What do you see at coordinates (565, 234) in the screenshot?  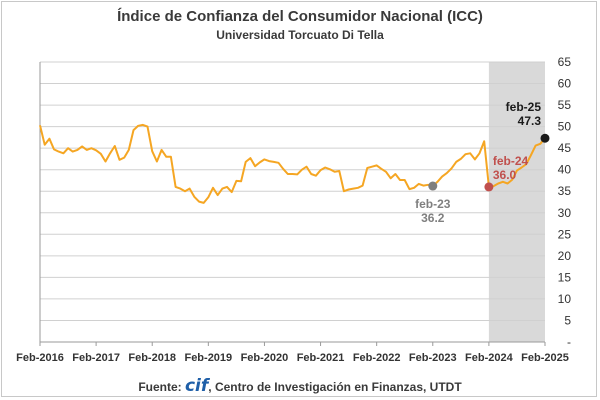 I see `y-tick-label: 25` at bounding box center [565, 234].